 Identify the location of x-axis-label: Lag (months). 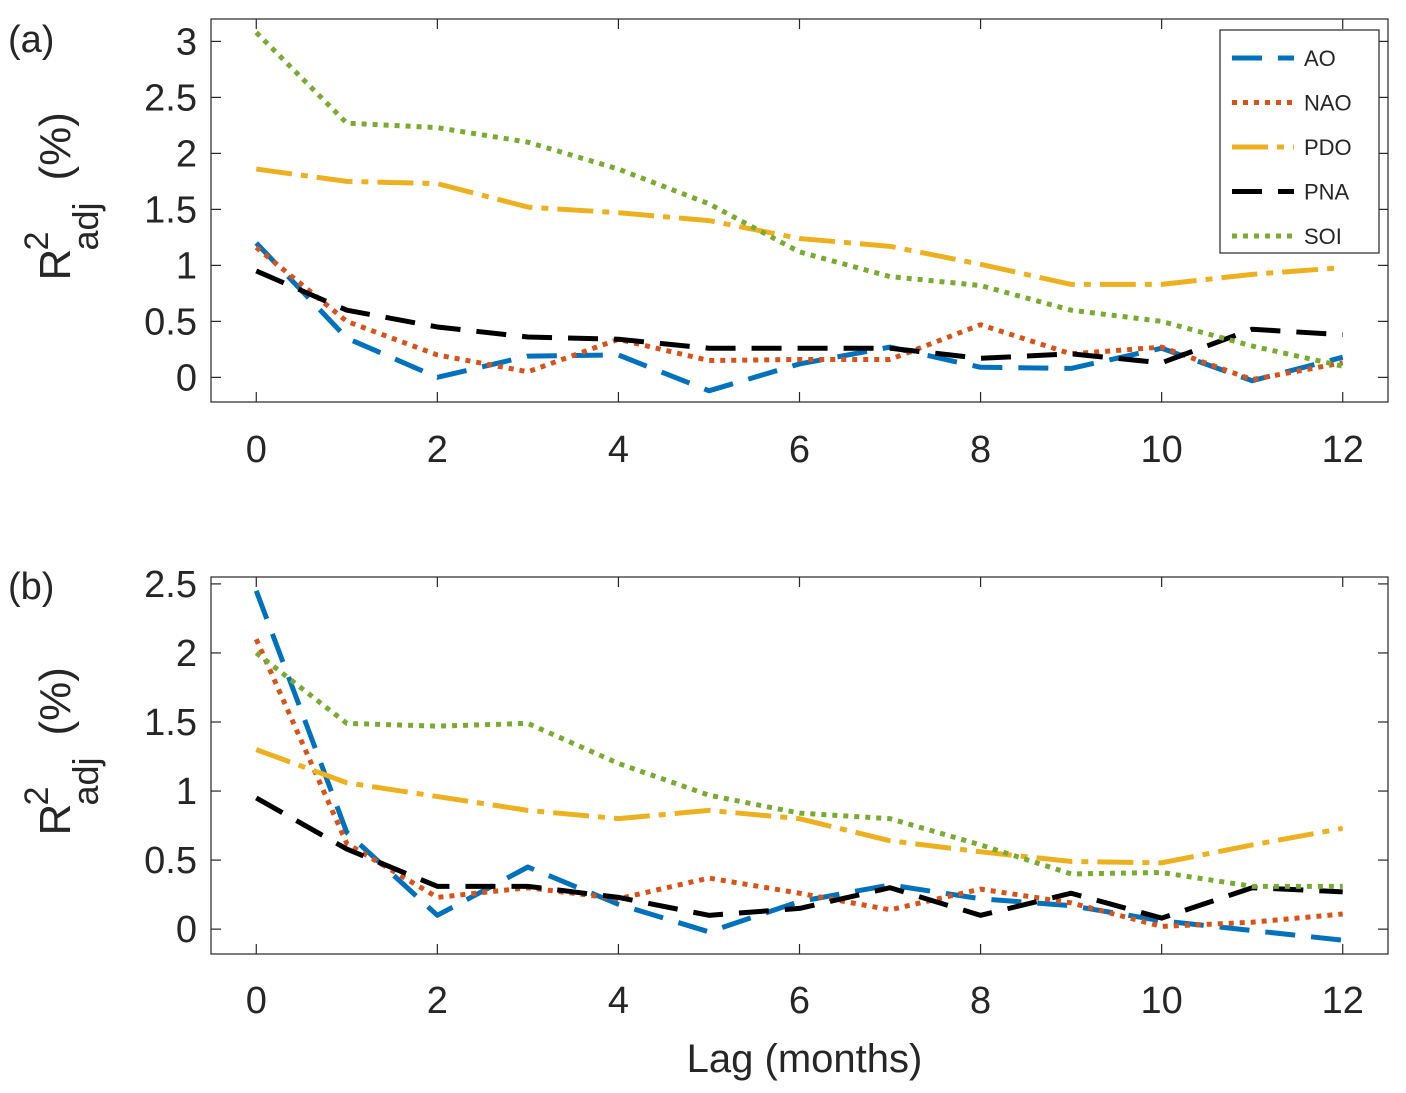
(805, 1059).